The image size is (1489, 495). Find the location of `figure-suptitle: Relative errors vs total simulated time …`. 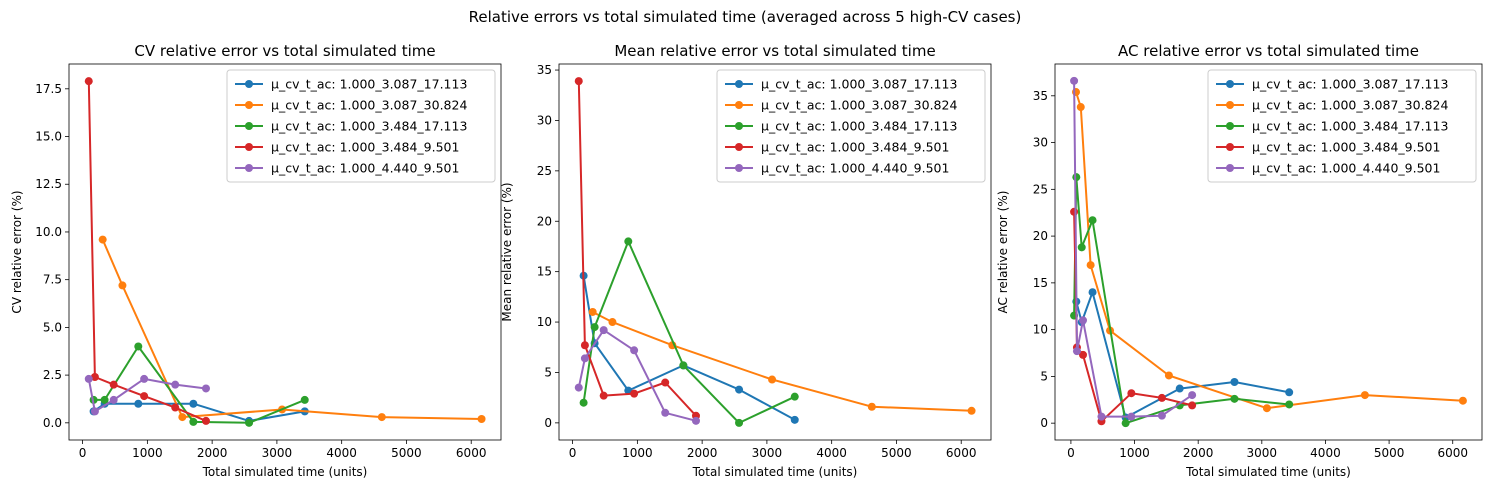

figure-suptitle: Relative errors vs total simulated time … is located at coordinates (745, 17).